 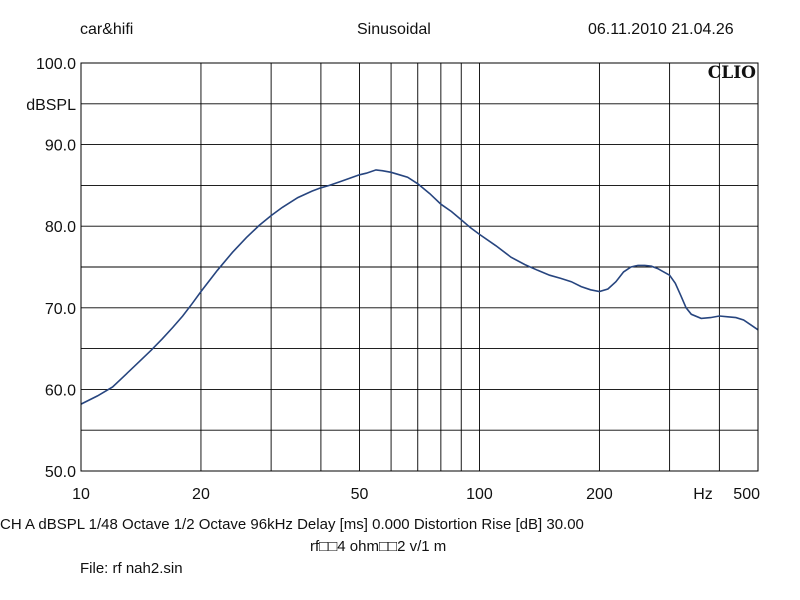 What do you see at coordinates (131, 568) in the screenshot?
I see `file-name-label: File: rf nah2.sin` at bounding box center [131, 568].